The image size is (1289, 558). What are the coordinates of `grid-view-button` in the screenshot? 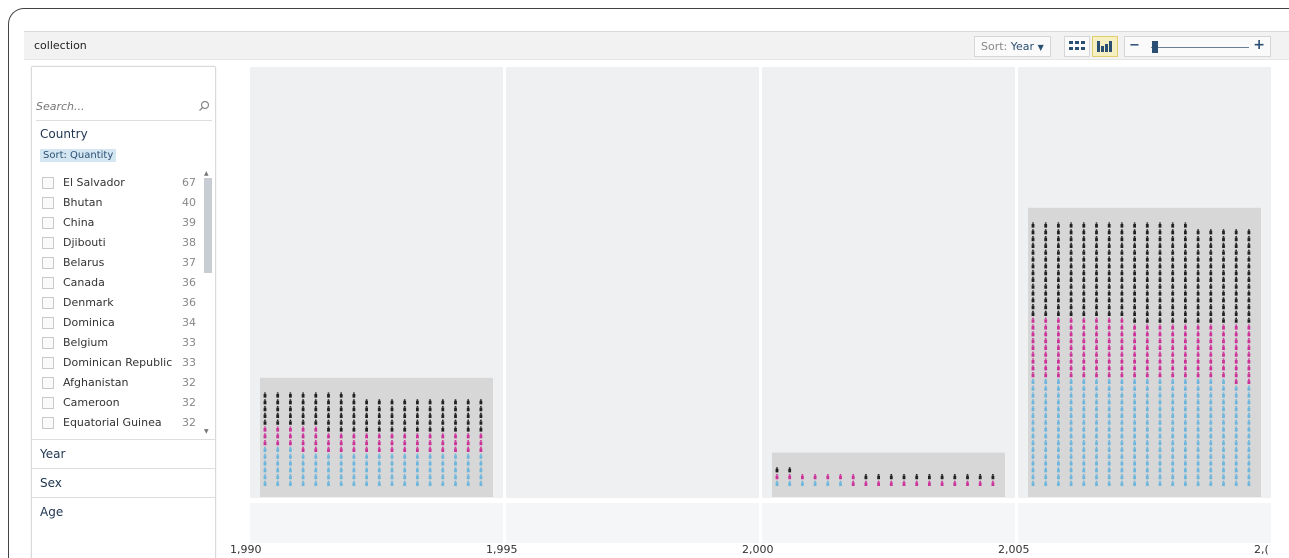 It's located at (1077, 46).